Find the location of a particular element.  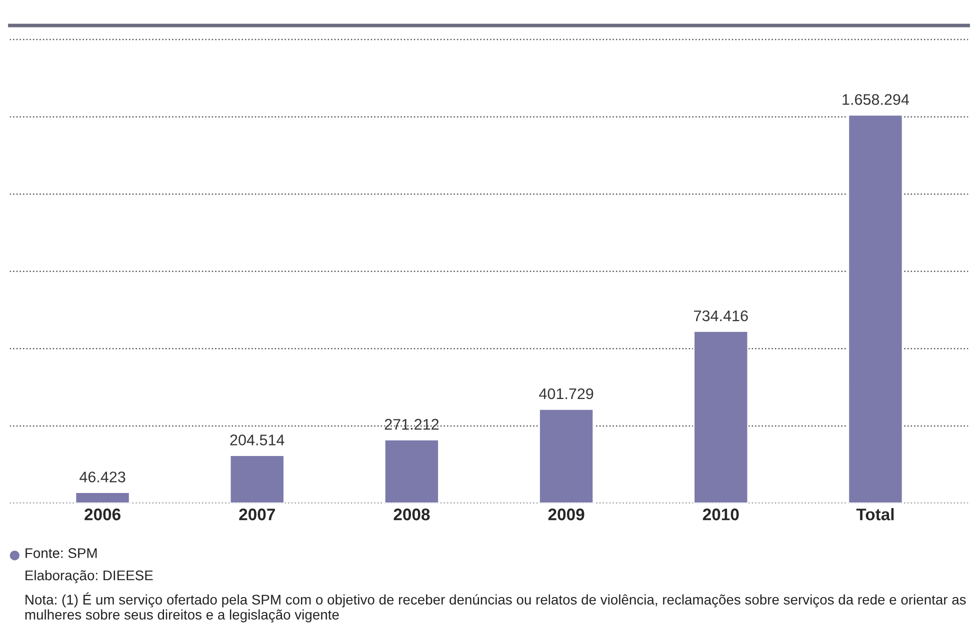

x-tick-label: Total is located at coordinates (875, 514).